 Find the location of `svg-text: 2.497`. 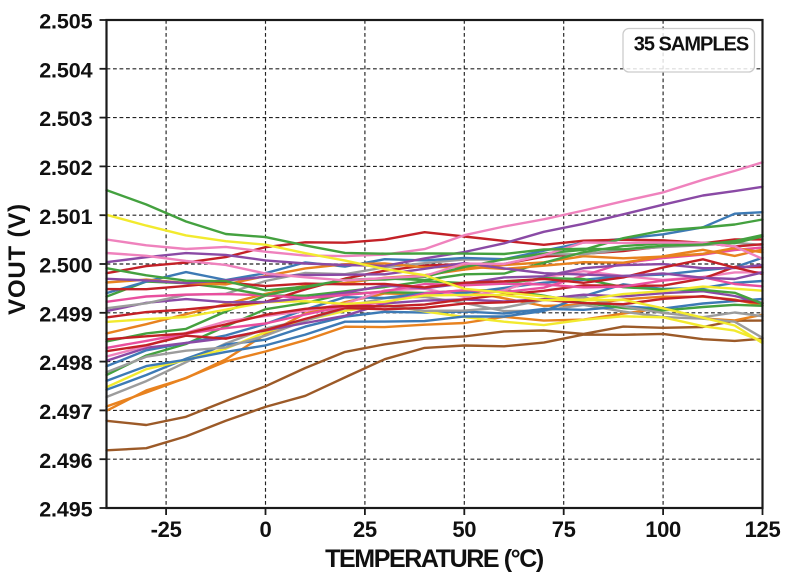

svg-text: 2.497 is located at coordinates (65, 412).